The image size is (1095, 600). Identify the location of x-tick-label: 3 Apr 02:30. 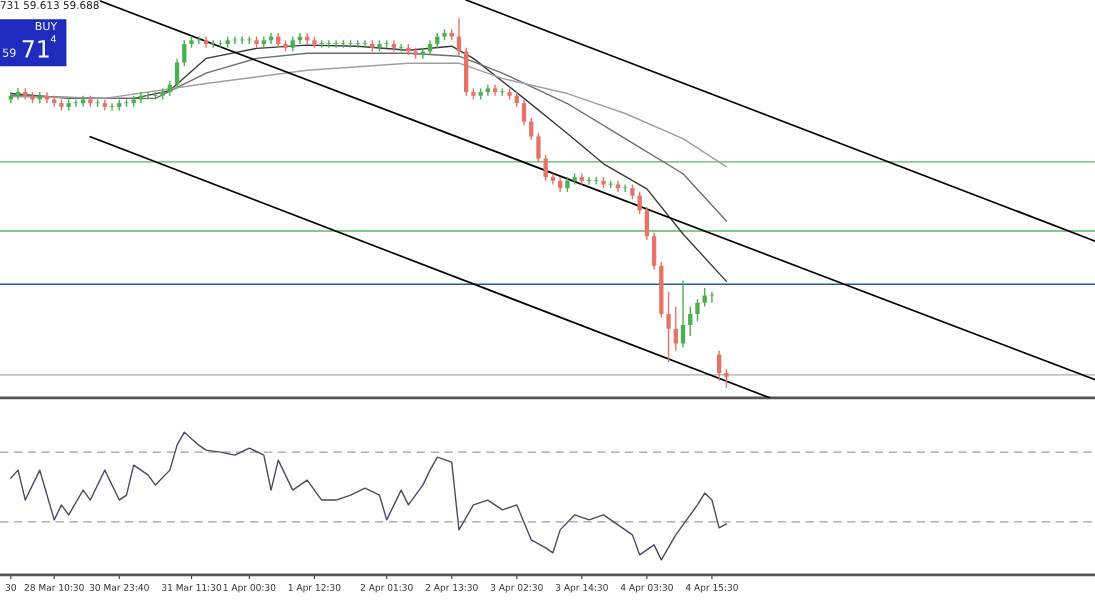
(516, 588).